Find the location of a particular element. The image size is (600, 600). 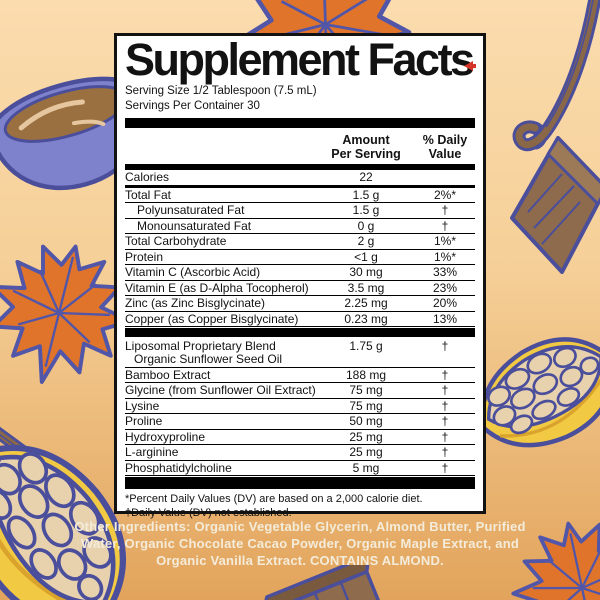

amount-per-serving-value: 0 g is located at coordinates (366, 225).